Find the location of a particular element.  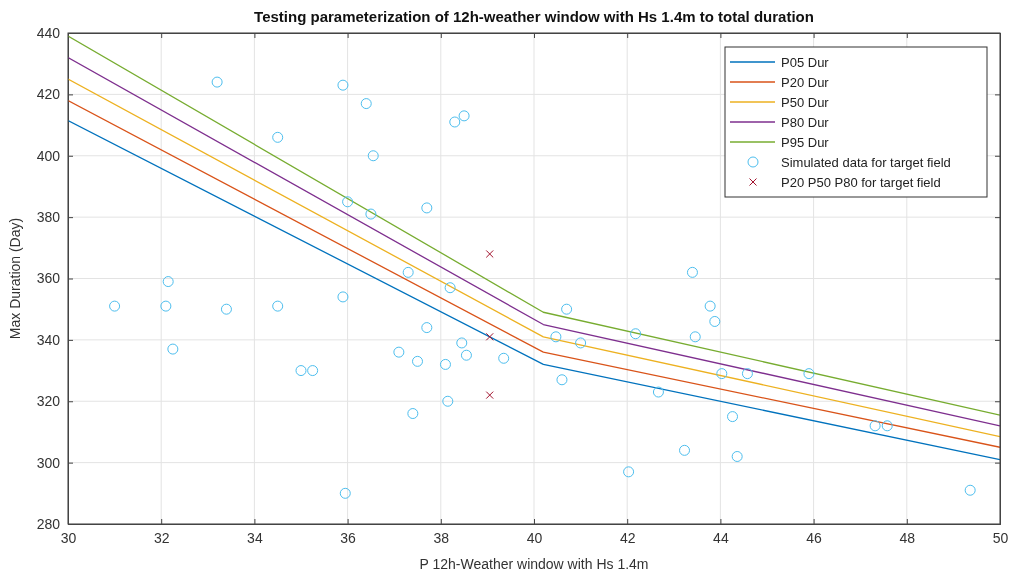

legend-label: P05 Dur is located at coordinates (805, 62).